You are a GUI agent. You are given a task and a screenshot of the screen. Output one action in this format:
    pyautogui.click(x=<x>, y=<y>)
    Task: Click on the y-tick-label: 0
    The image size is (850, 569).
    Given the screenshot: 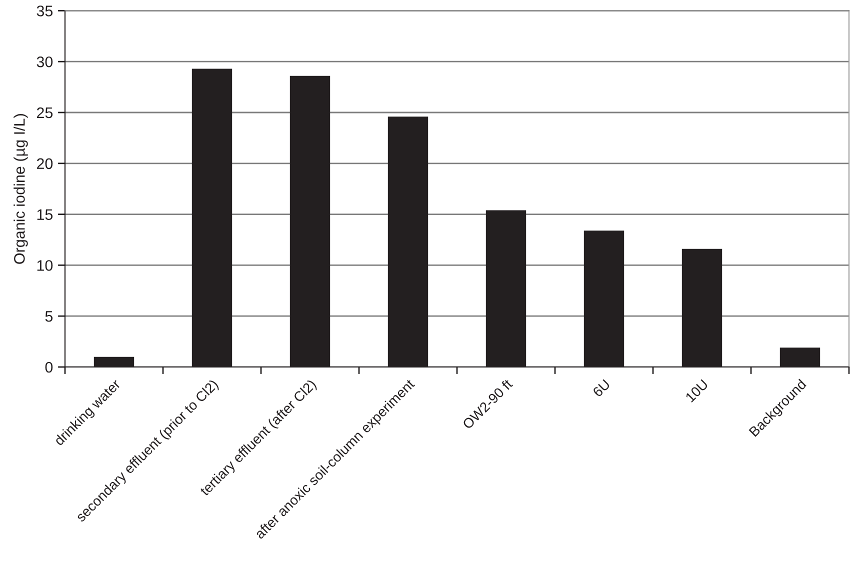 What is the action you would take?
    pyautogui.click(x=49, y=367)
    